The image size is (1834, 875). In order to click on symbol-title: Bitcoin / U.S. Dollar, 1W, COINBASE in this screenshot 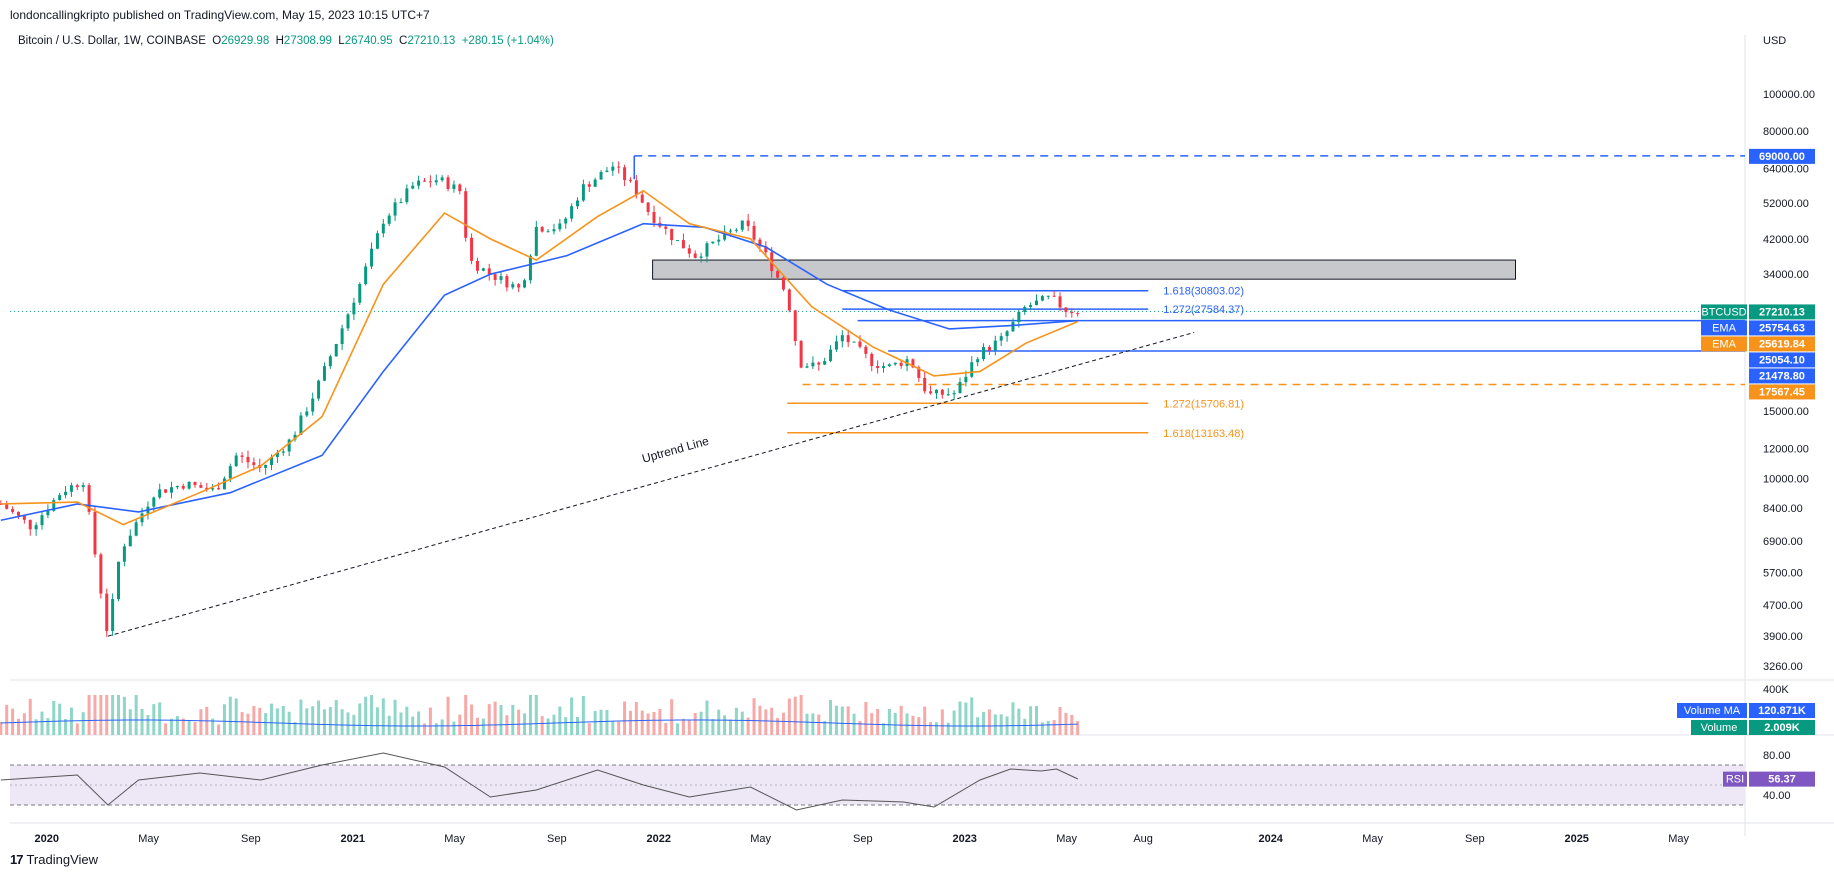, I will do `click(112, 41)`.